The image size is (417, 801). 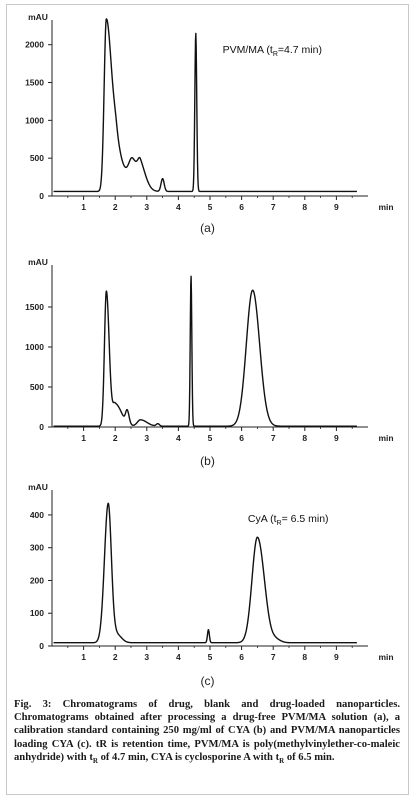 I want to click on y-tick-label: 400, so click(x=37, y=515).